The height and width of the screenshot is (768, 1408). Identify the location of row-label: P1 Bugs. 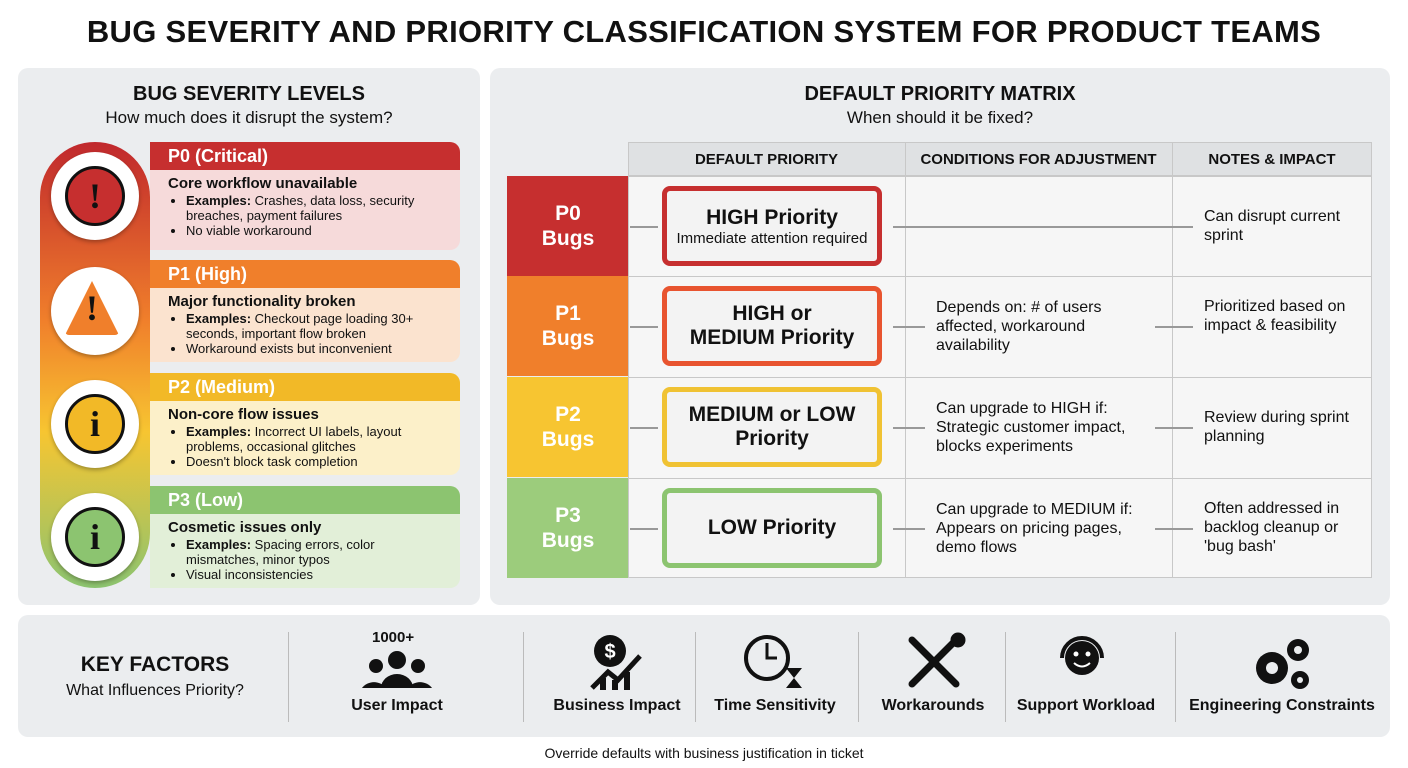
(568, 326).